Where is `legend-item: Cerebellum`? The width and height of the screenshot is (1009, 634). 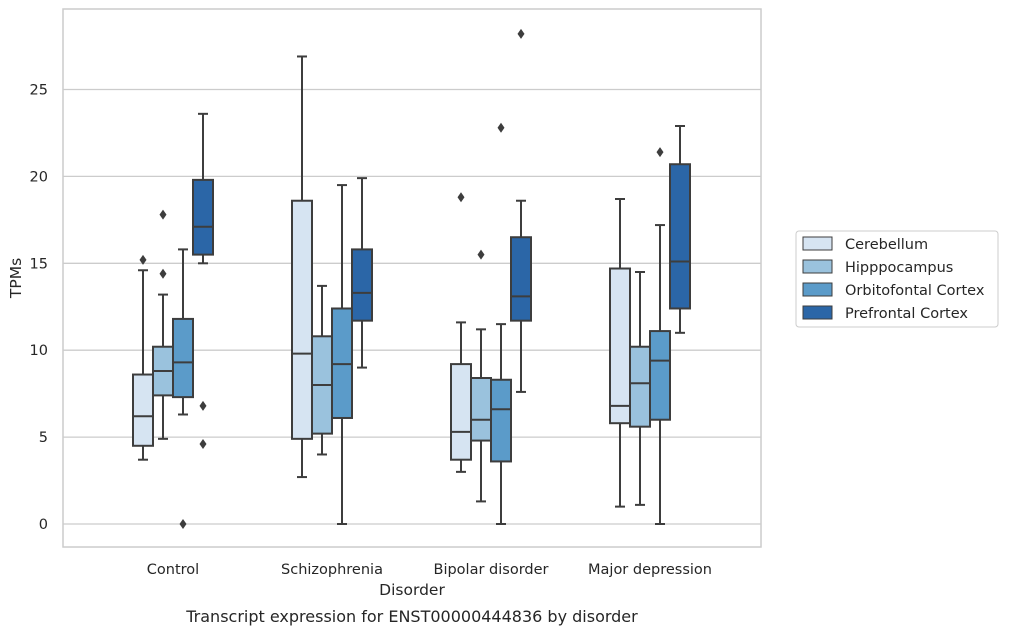
legend-item: Cerebellum is located at coordinates (865, 244).